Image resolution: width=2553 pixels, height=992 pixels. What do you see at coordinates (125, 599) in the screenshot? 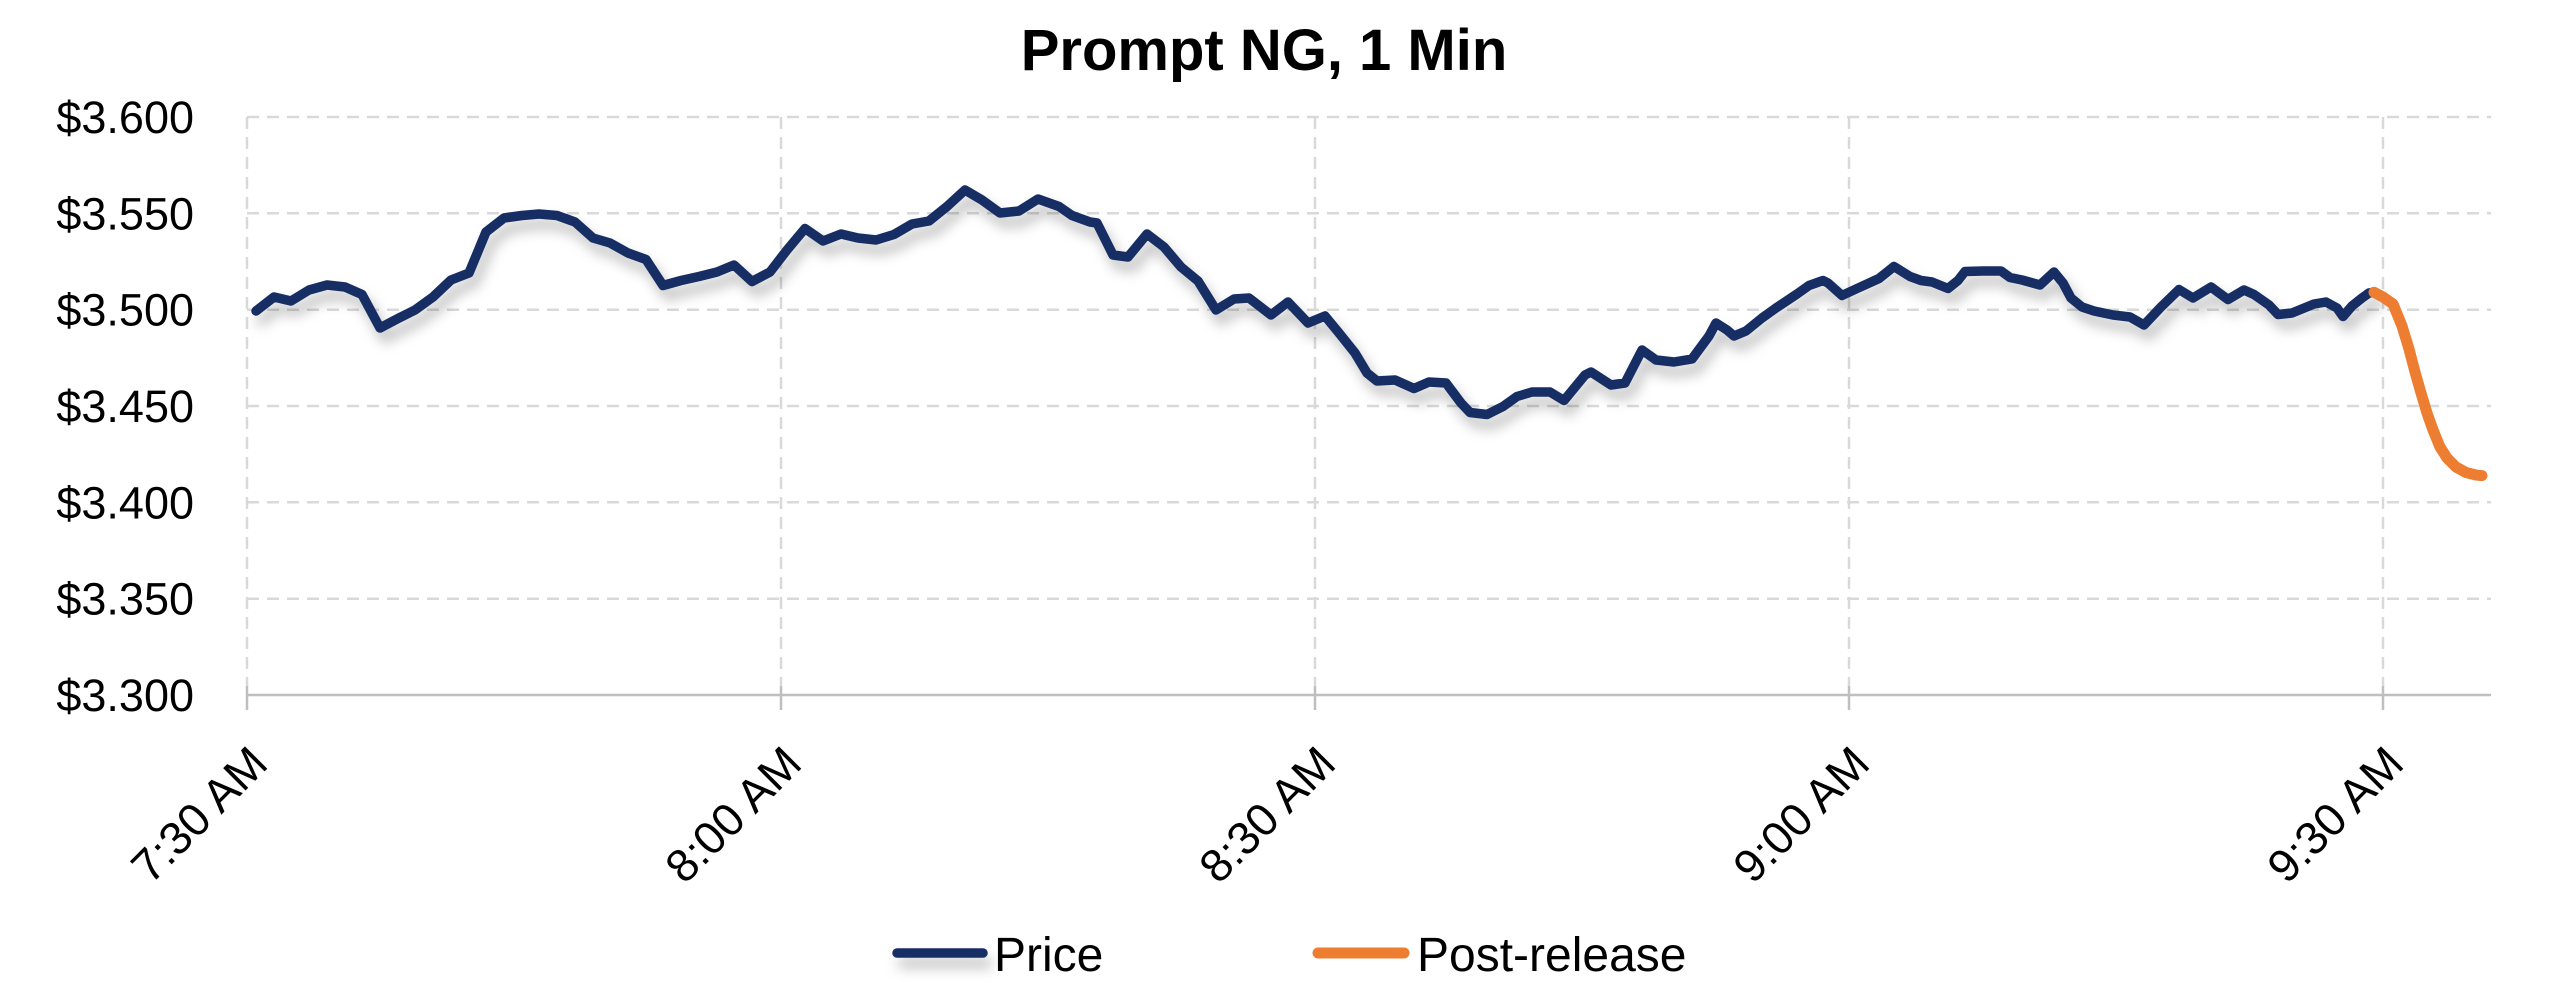
I see `svg-text: $3.350` at bounding box center [125, 599].